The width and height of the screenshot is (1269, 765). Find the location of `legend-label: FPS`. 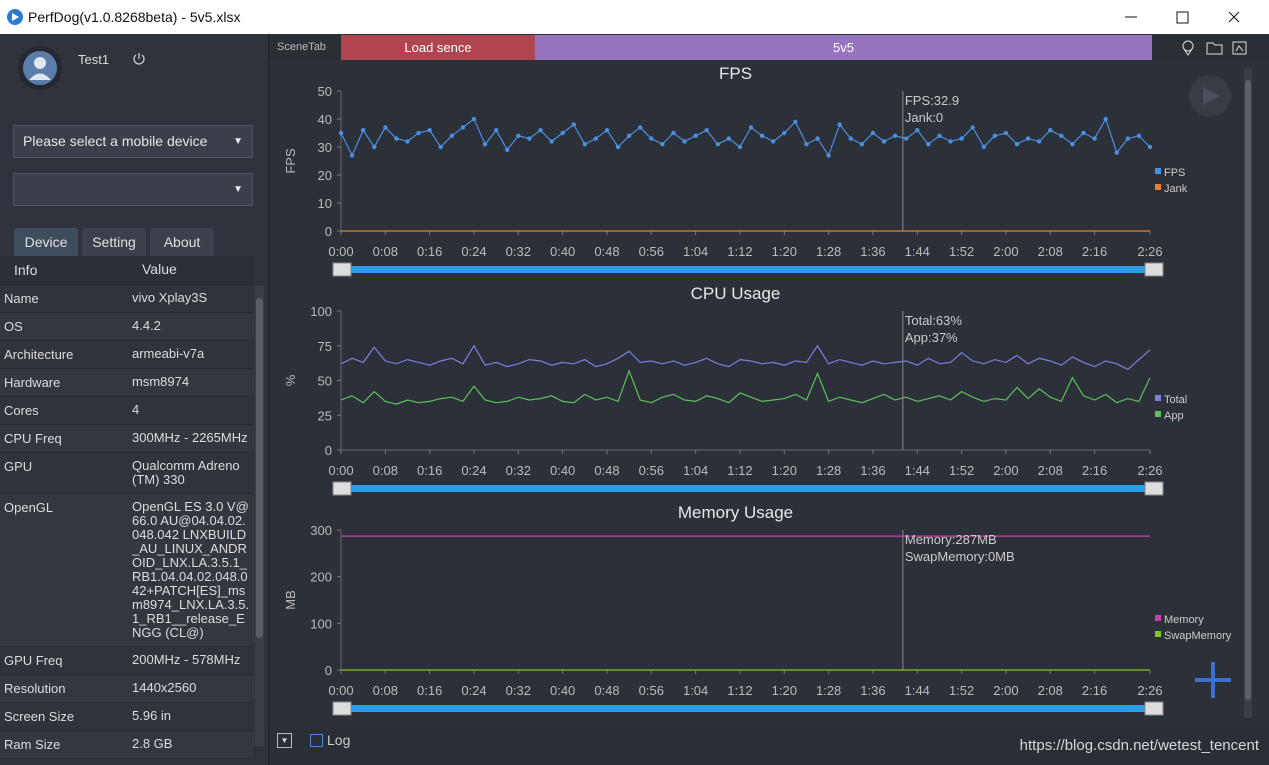

legend-label: FPS is located at coordinates (1174, 173).